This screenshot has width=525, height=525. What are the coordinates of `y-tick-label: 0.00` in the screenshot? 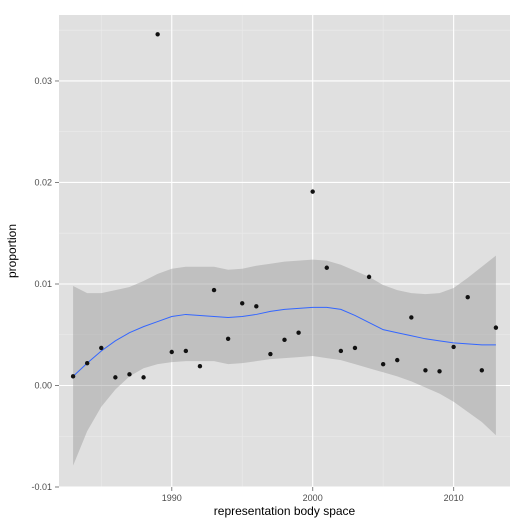 It's located at (43, 385).